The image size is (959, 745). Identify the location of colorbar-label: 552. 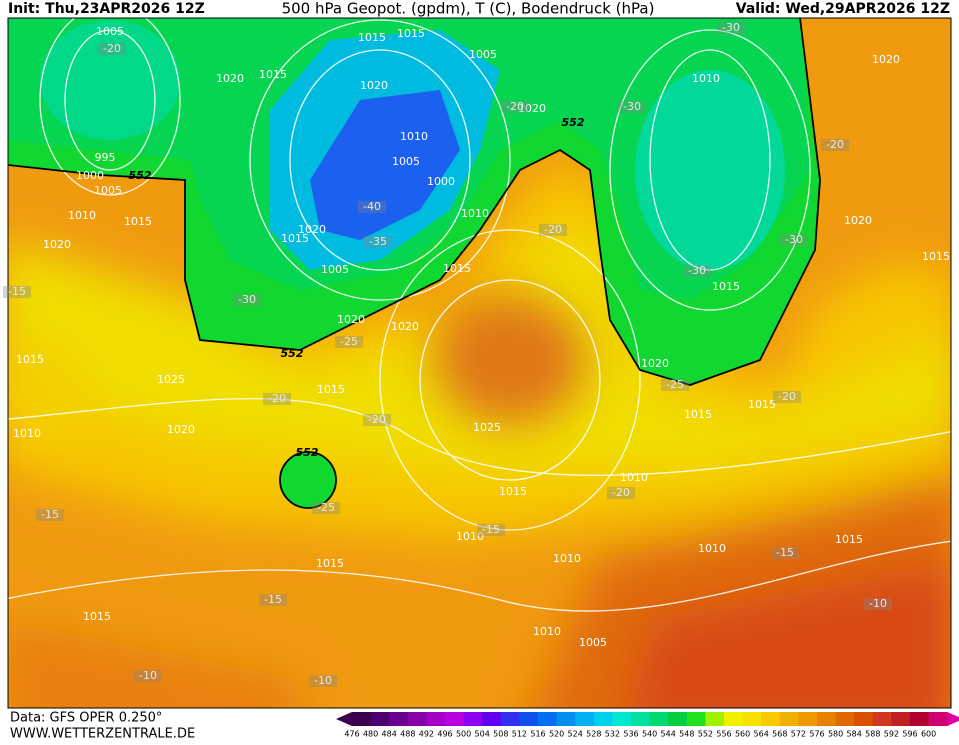
(705, 734).